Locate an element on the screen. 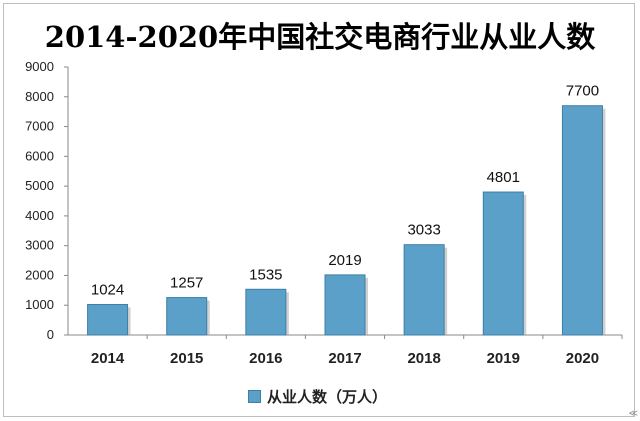  x-tick-label: 2014 is located at coordinates (108, 358).